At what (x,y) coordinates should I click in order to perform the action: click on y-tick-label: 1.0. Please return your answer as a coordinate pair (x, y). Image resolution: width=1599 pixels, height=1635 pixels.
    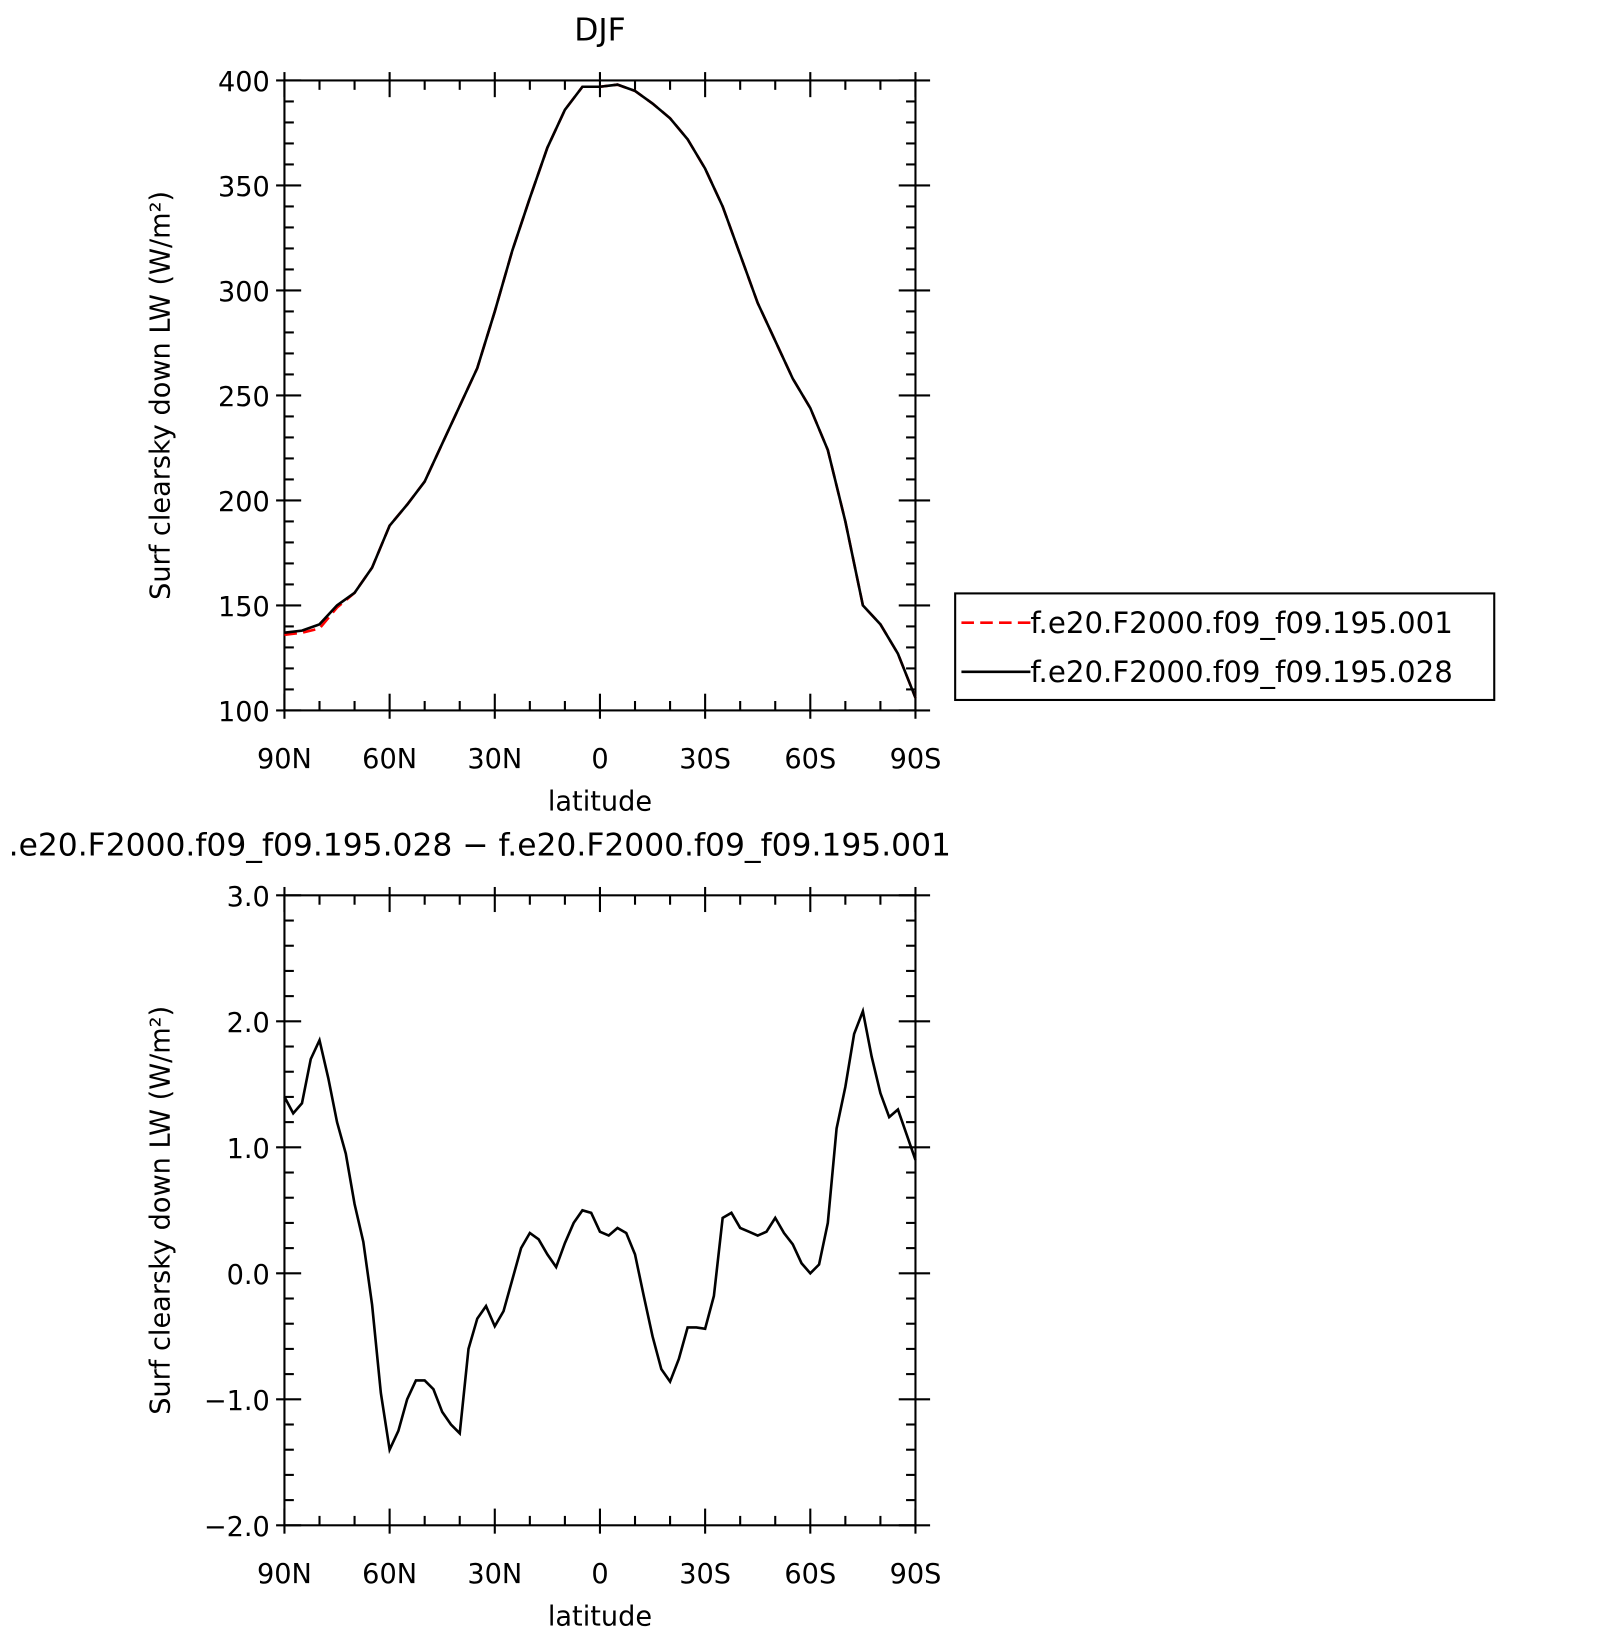
    Looking at the image, I should click on (248, 1149).